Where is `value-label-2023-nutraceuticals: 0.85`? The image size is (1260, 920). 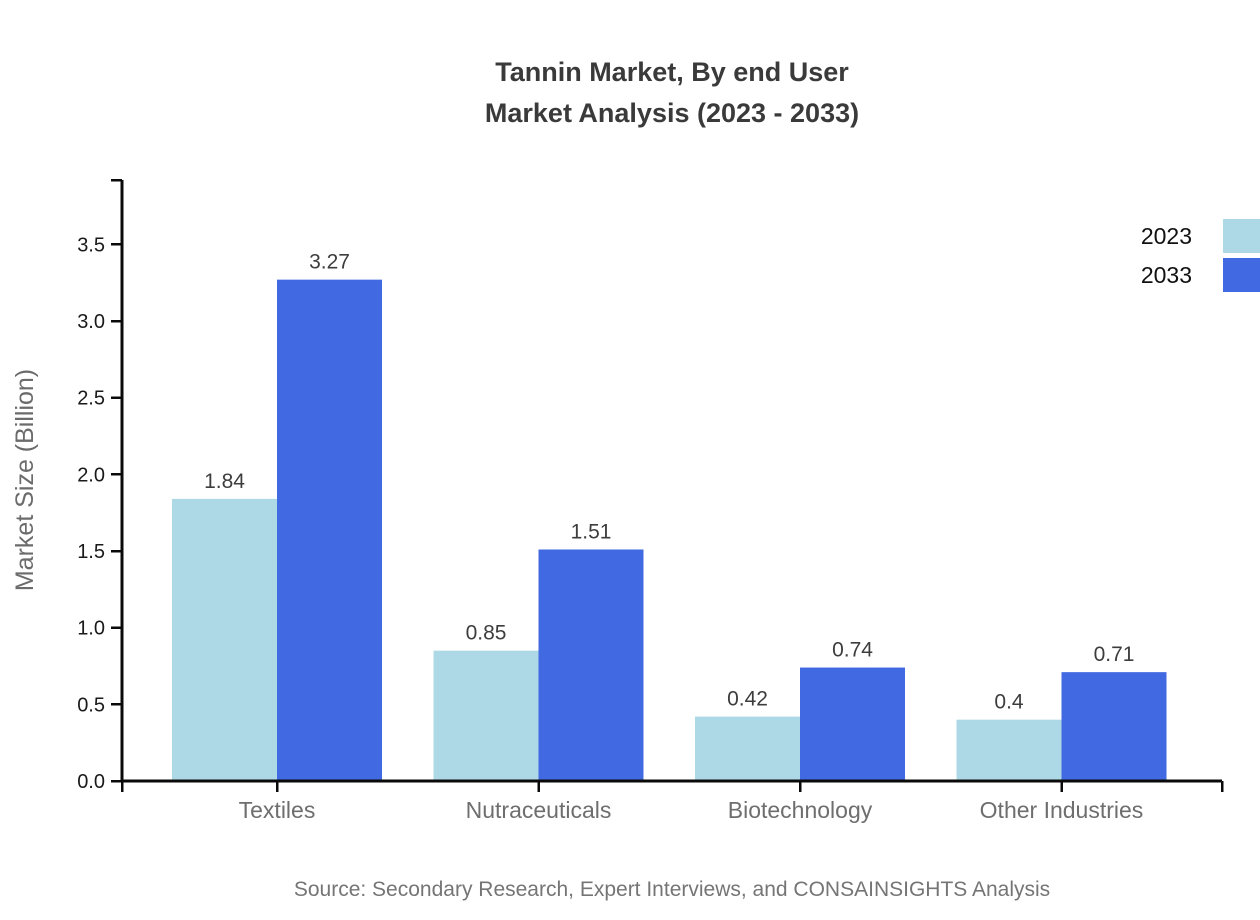 value-label-2023-nutraceuticals: 0.85 is located at coordinates (486, 633).